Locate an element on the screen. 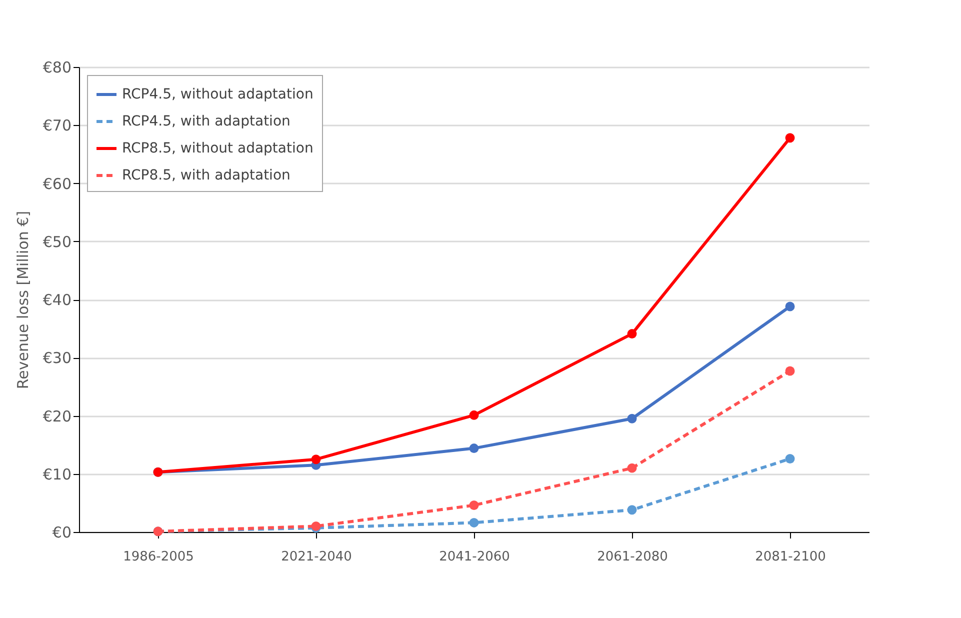 The image size is (961, 618). y-tick-label: €50 is located at coordinates (57, 241).